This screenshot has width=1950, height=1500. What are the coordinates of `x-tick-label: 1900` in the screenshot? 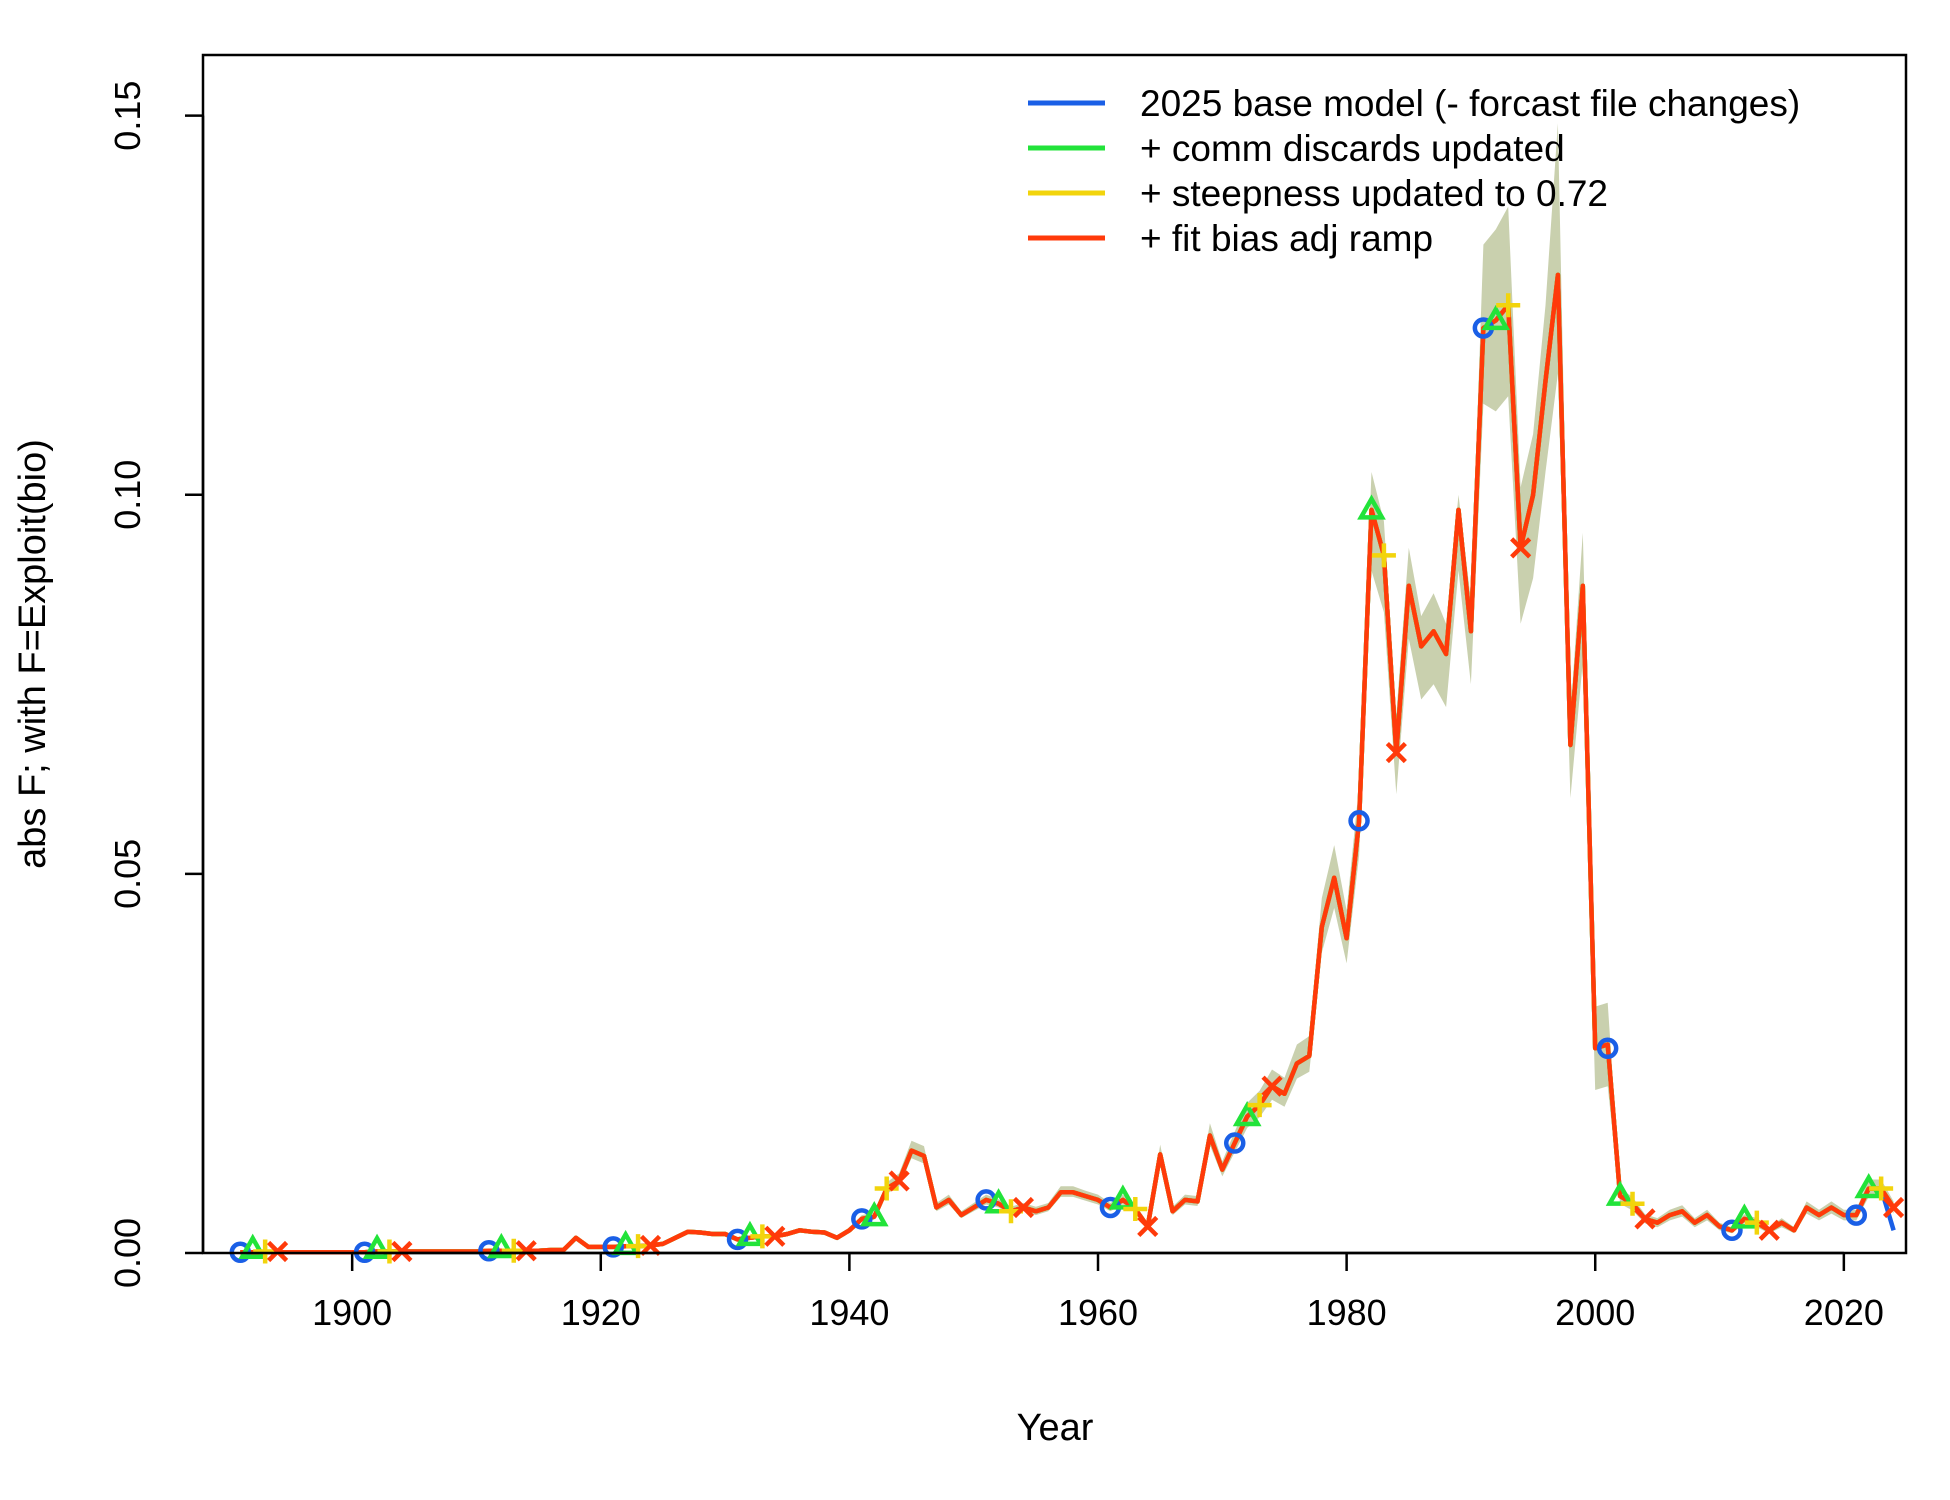 It's located at (352, 1312).